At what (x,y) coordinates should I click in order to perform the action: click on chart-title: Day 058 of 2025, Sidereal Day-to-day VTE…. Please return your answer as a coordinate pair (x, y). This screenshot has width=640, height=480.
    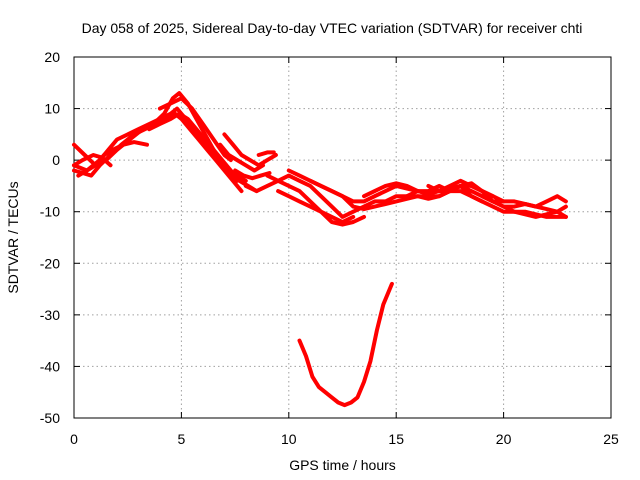
    Looking at the image, I should click on (332, 28).